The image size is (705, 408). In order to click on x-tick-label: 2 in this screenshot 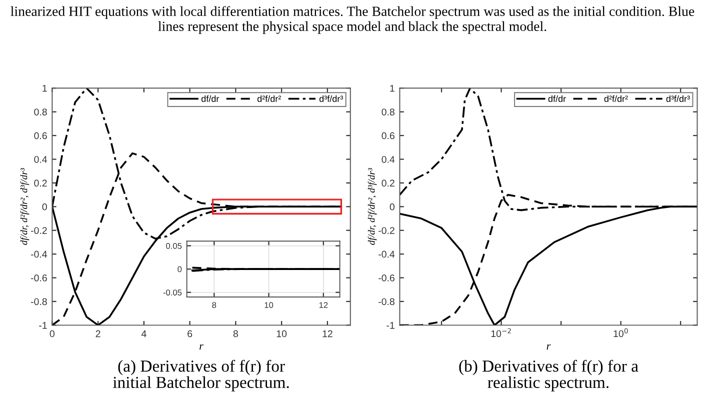, I will do `click(98, 334)`.